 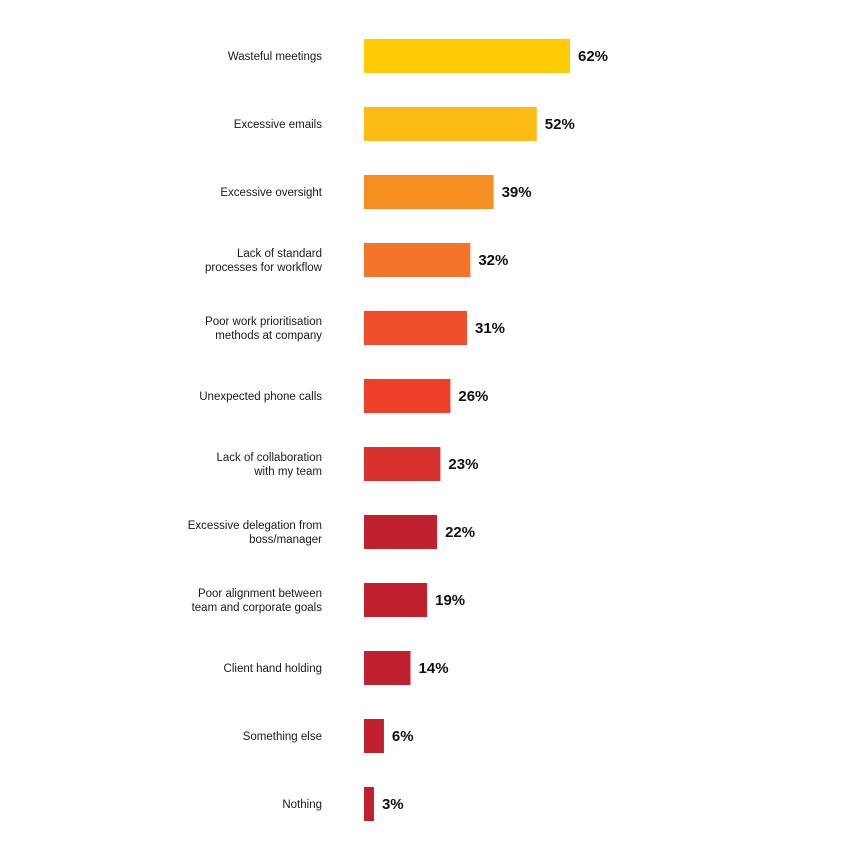 I want to click on category-label: Something else, so click(x=282, y=737).